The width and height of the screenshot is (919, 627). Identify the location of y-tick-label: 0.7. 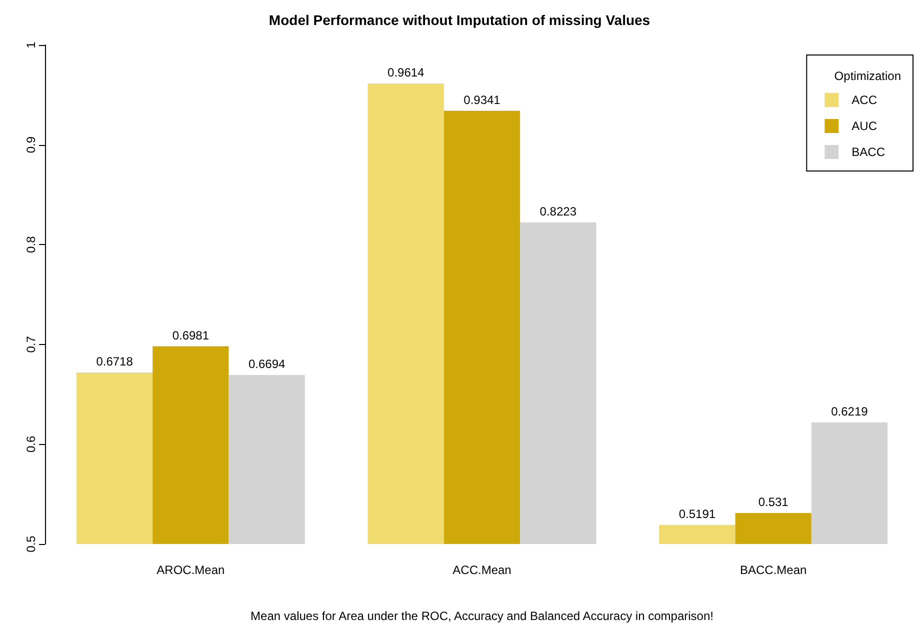
(31, 344).